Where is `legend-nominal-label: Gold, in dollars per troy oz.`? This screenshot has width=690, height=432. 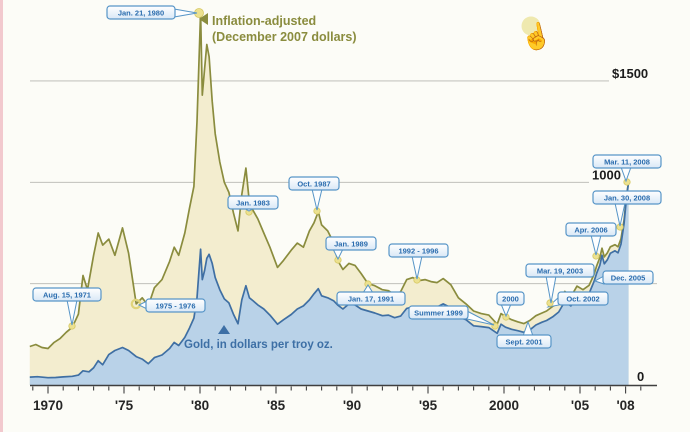
legend-nominal-label: Gold, in dollars per troy oz. is located at coordinates (258, 345).